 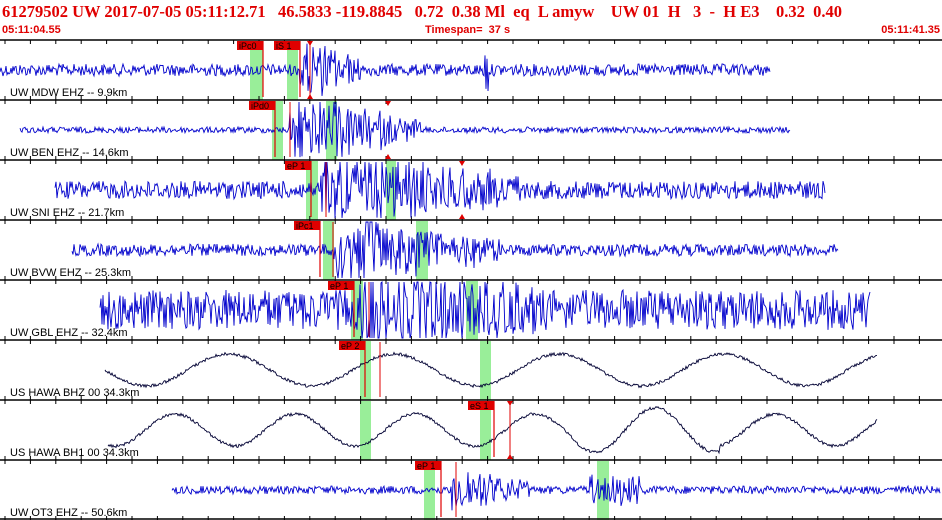 I want to click on trace-row: eP 1 UW SNI EHZ -- 21.7km, so click(x=471, y=189).